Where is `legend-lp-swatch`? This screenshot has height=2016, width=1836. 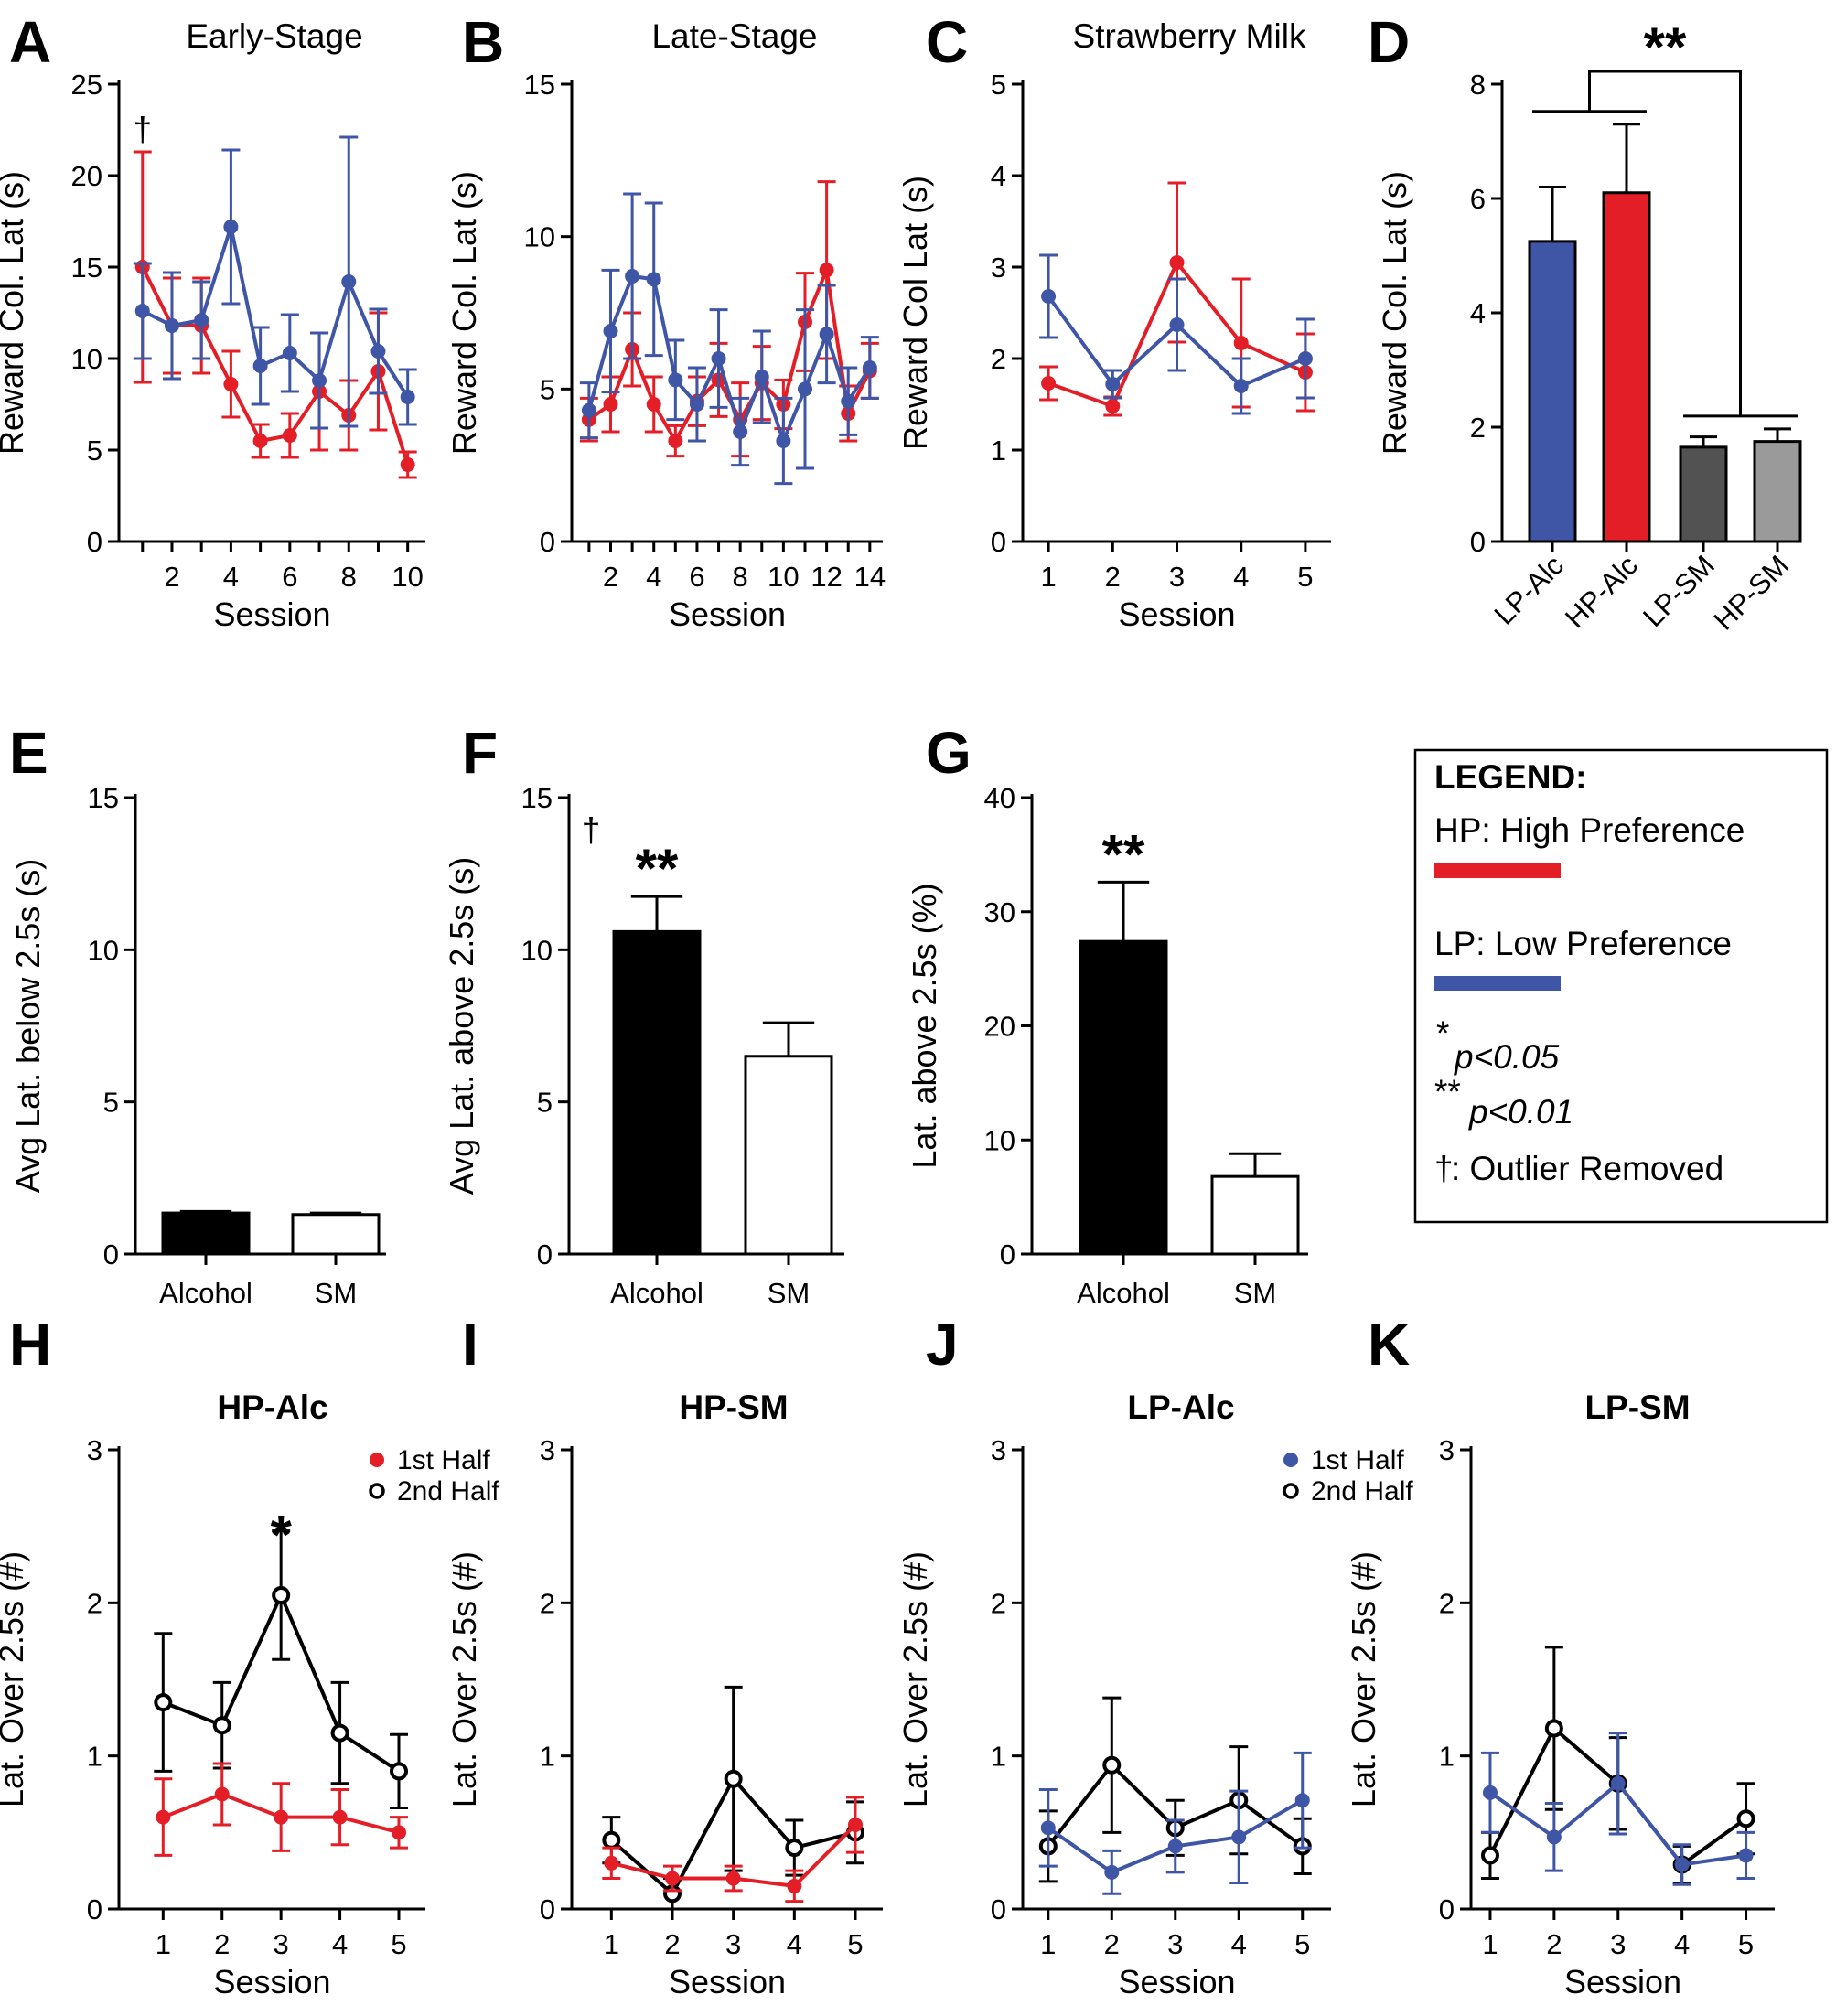
legend-lp-swatch is located at coordinates (1497, 983).